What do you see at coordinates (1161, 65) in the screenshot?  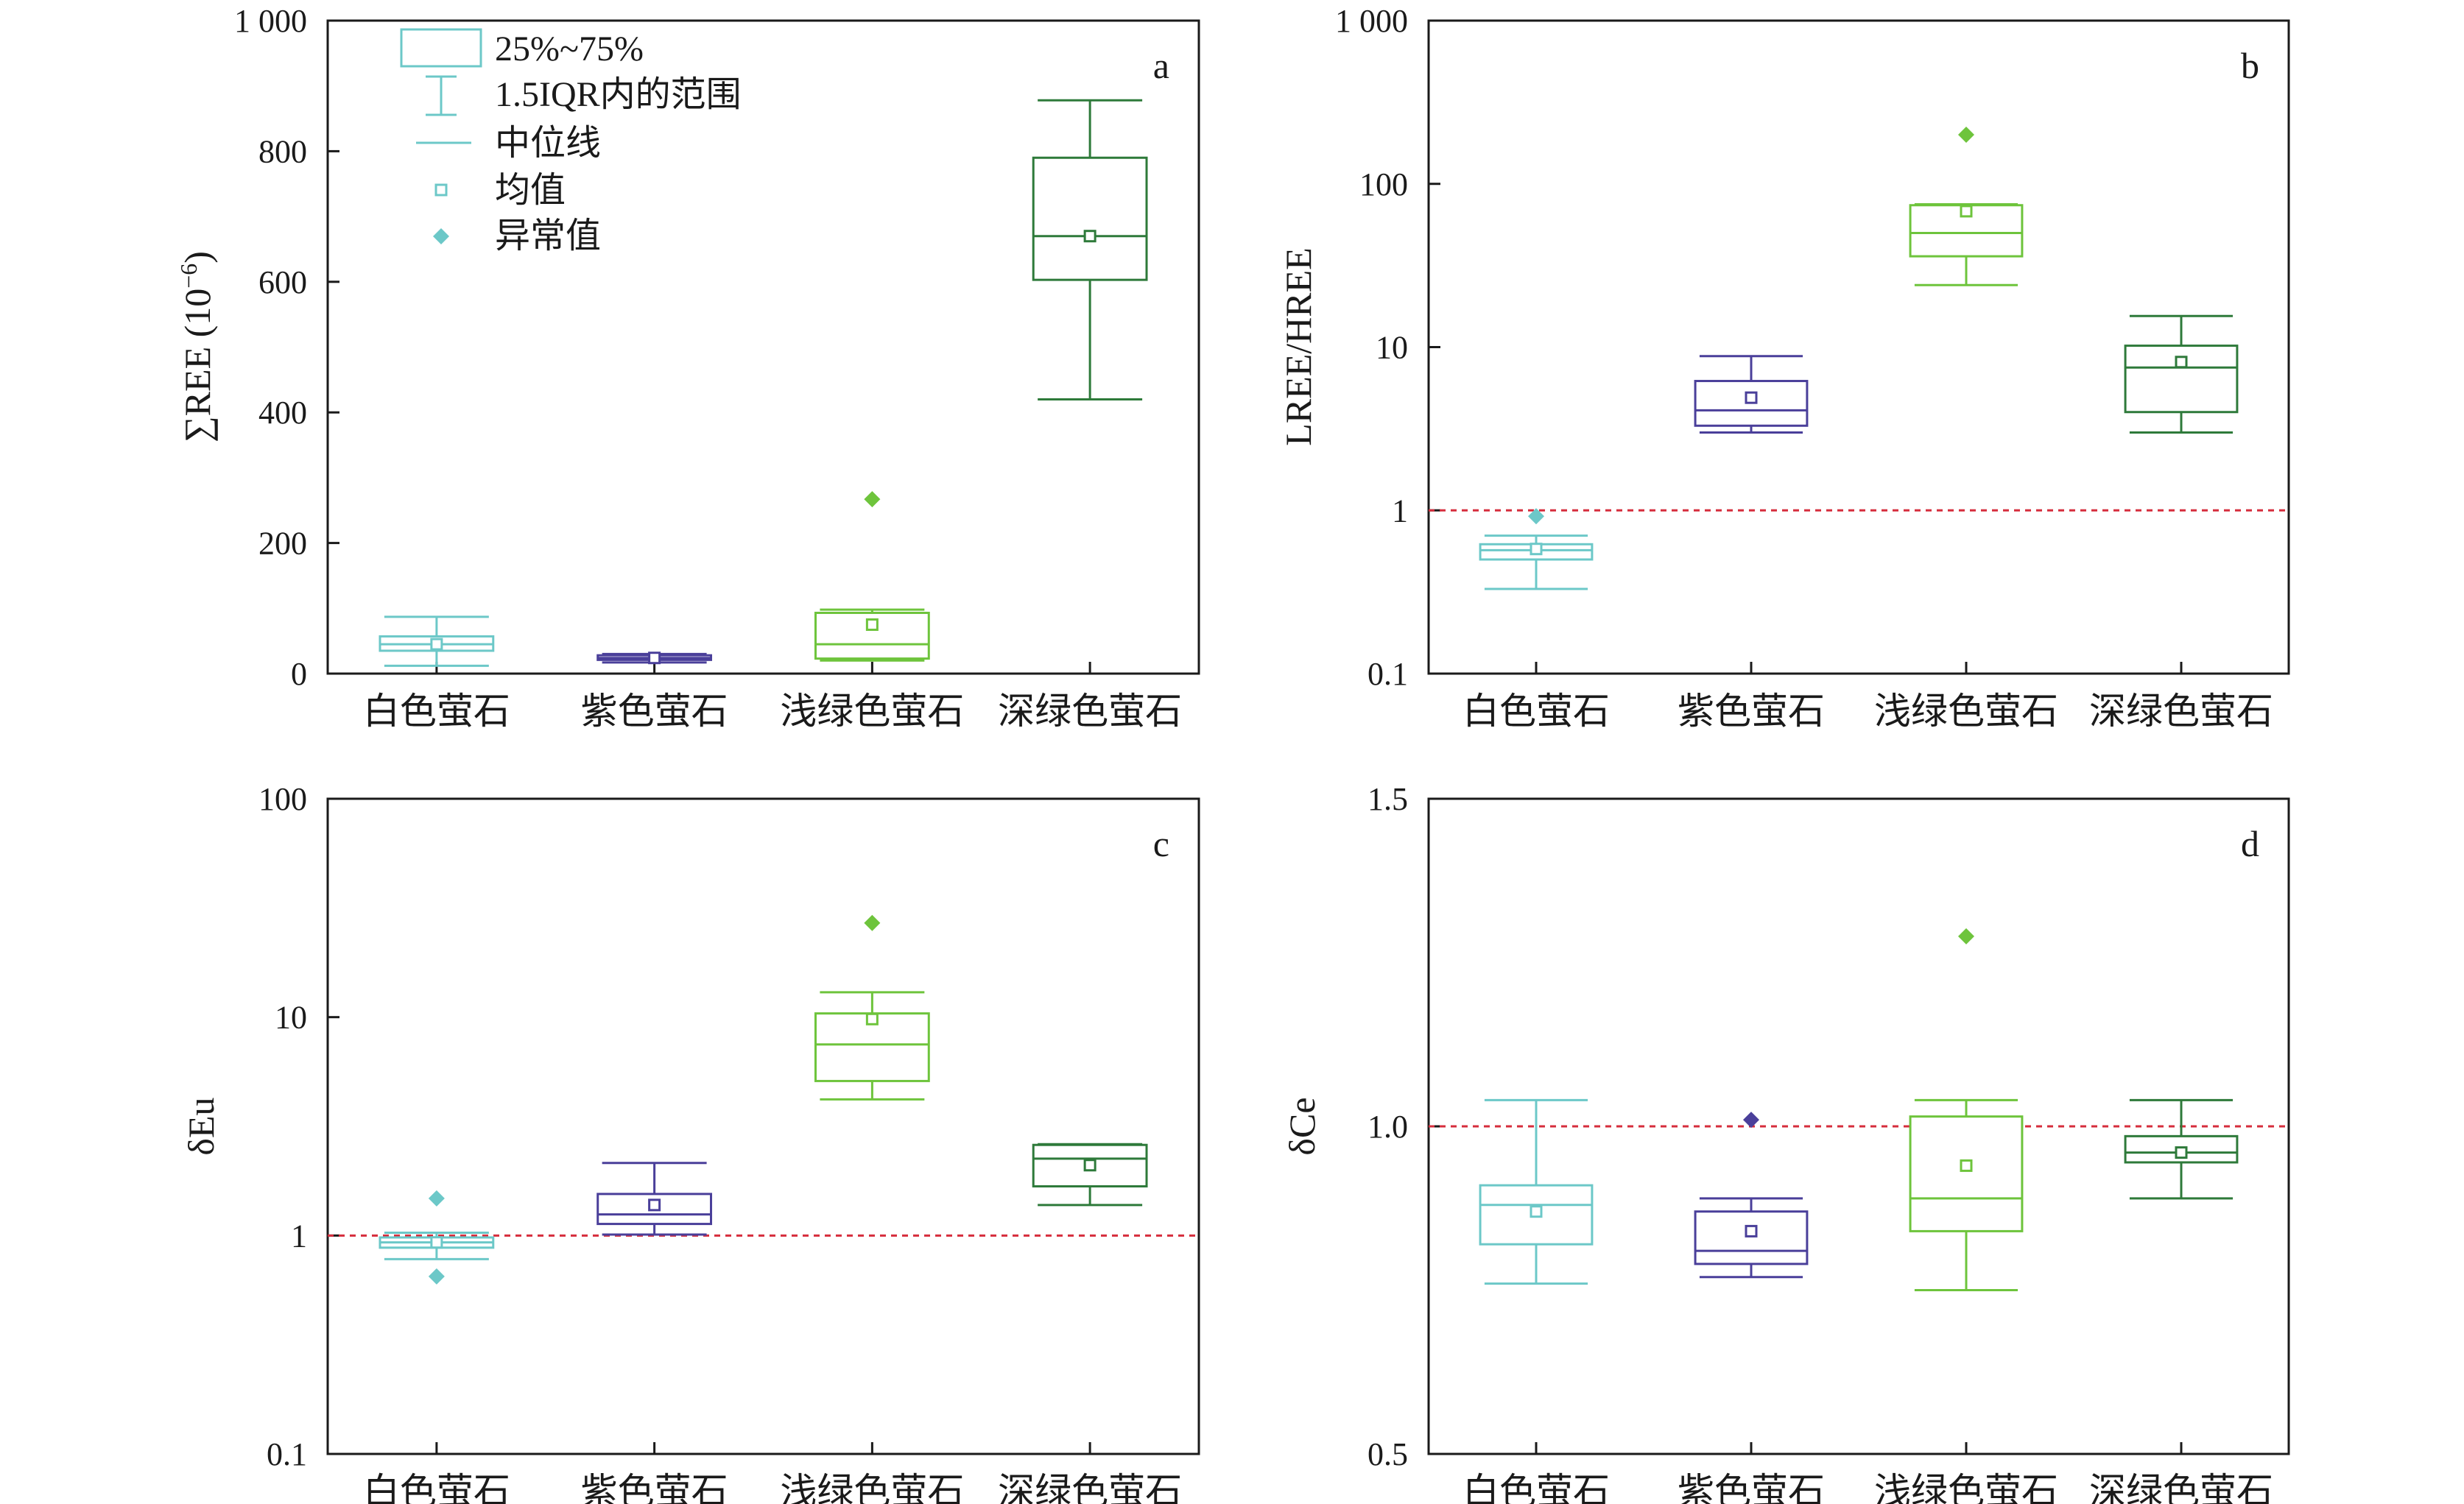 I see `panel-letter: a` at bounding box center [1161, 65].